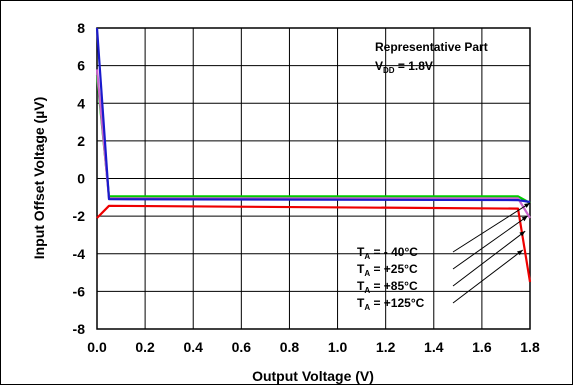 This screenshot has width=573, height=385. What do you see at coordinates (145, 347) in the screenshot?
I see `x-tick-label: 0.2` at bounding box center [145, 347].